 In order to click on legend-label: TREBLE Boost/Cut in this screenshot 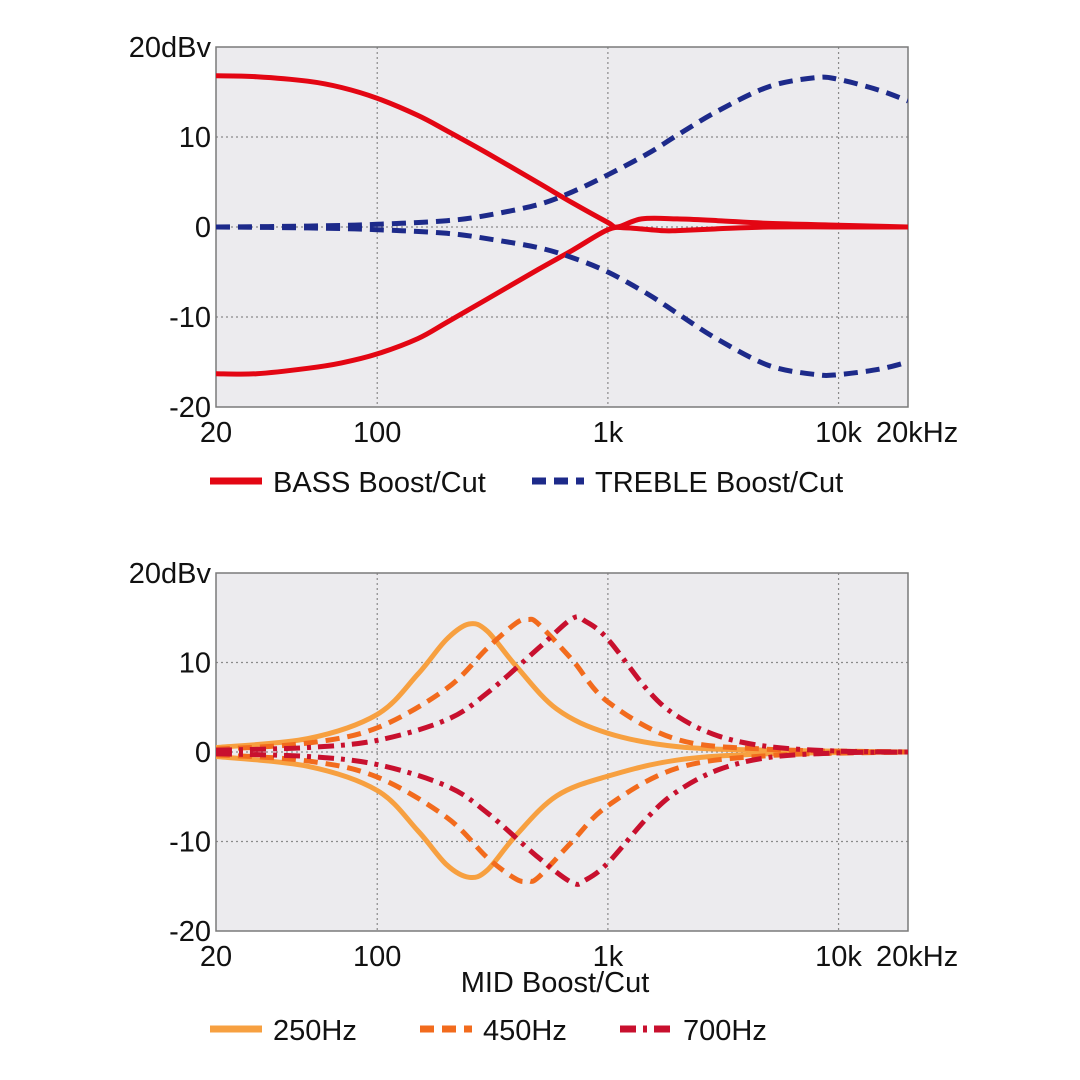, I will do `click(719, 483)`.